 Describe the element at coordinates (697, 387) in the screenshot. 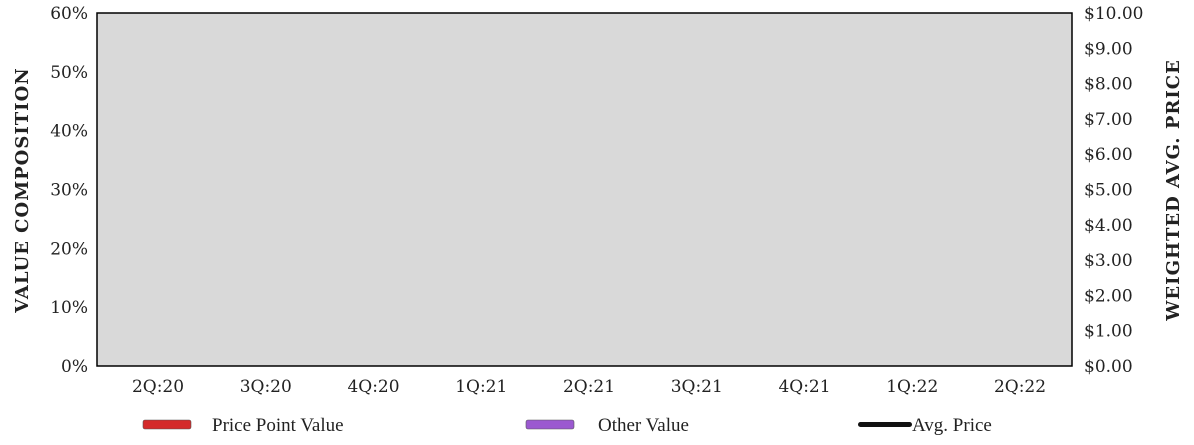

I see `x-tick-label: 3Q:21` at that location.